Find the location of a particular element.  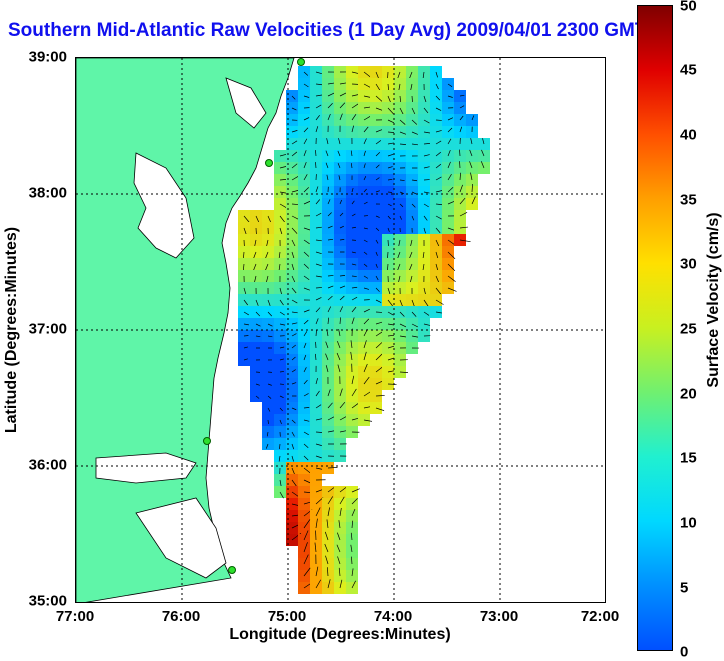

x-tick-label: 73:00 is located at coordinates (499, 616).